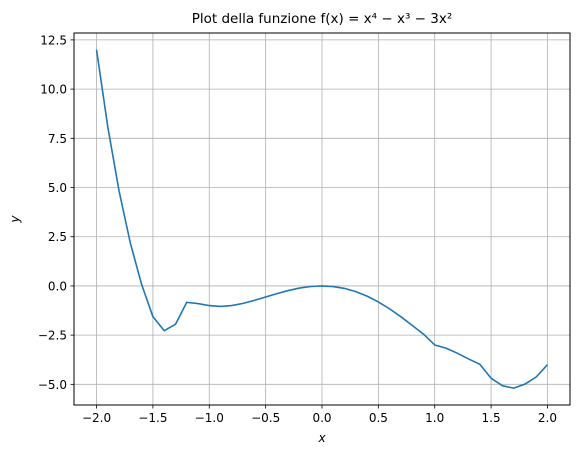 The image size is (580, 458). Describe the element at coordinates (53, 40) in the screenshot. I see `y-tick-label: 12.5` at that location.